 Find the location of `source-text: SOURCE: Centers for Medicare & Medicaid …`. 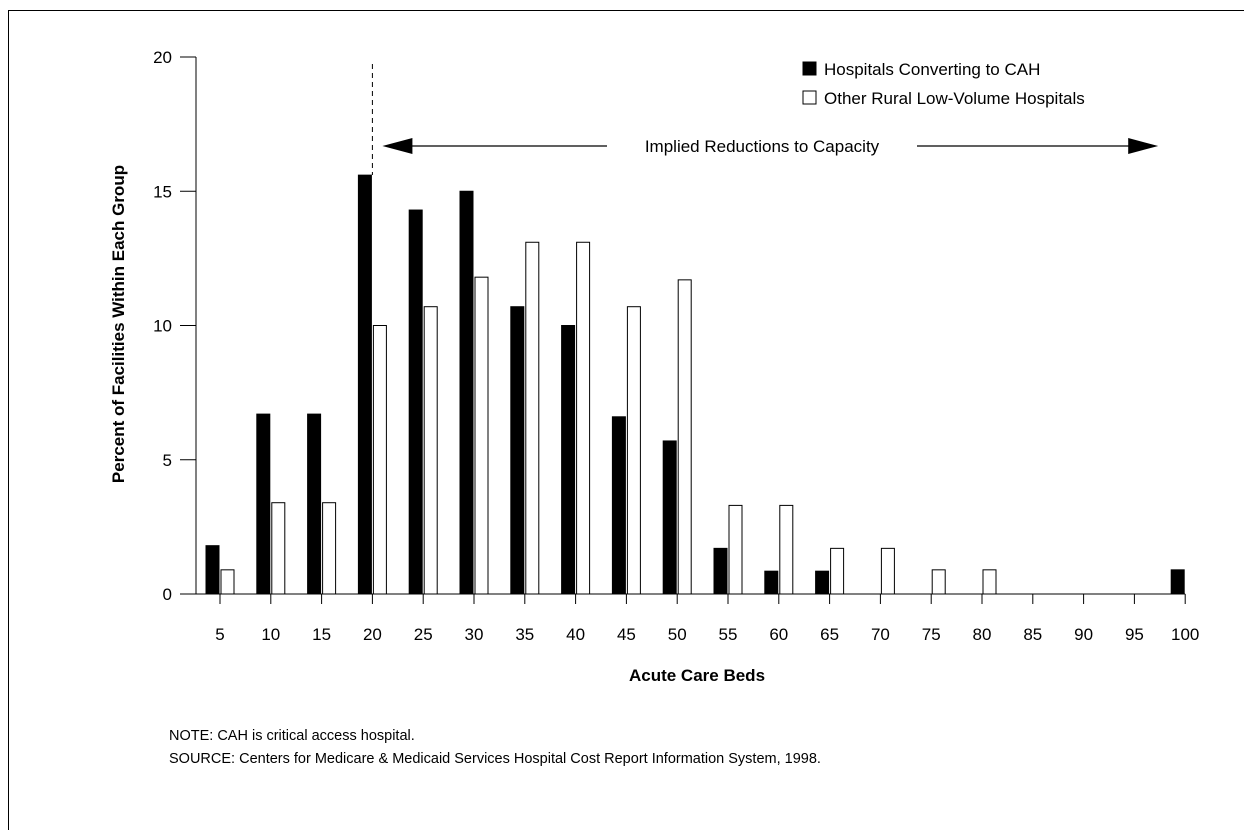

source-text: SOURCE: Centers for Medicare & Medicaid … is located at coordinates (495, 759).